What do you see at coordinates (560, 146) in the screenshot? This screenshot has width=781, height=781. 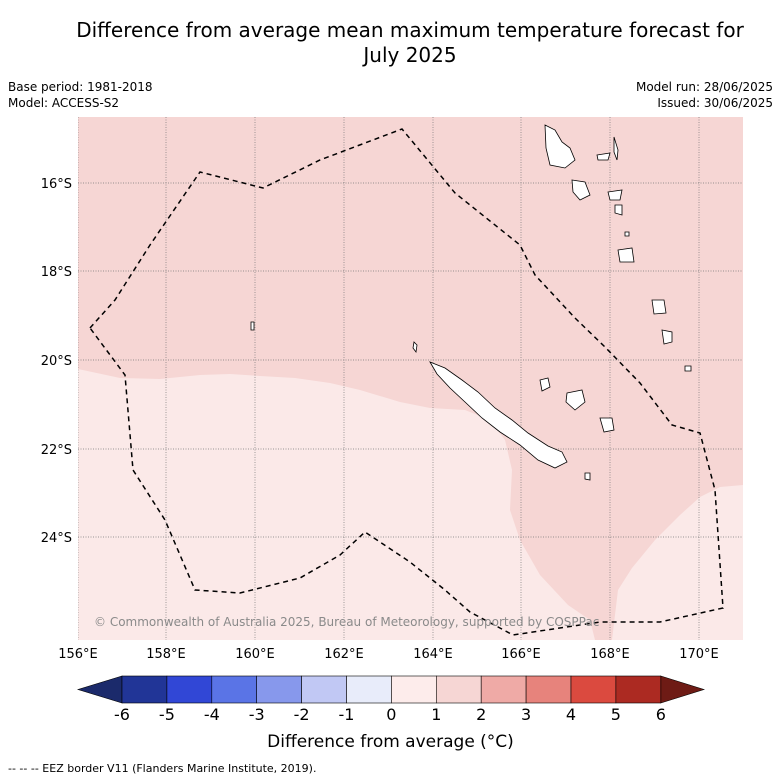 I see `vanuatu-espiritu-santo` at bounding box center [560, 146].